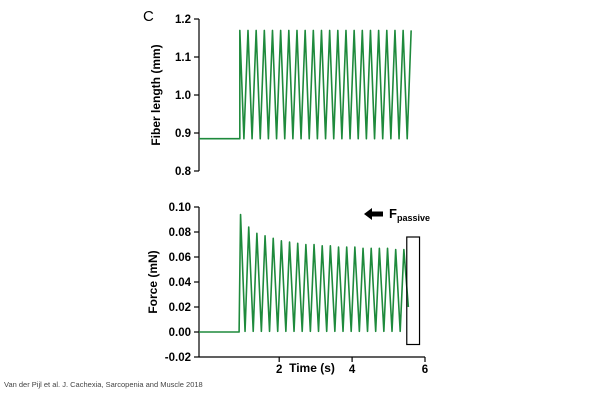 The image size is (600, 400). I want to click on force-y-tick-label: 0.04, so click(180, 283).